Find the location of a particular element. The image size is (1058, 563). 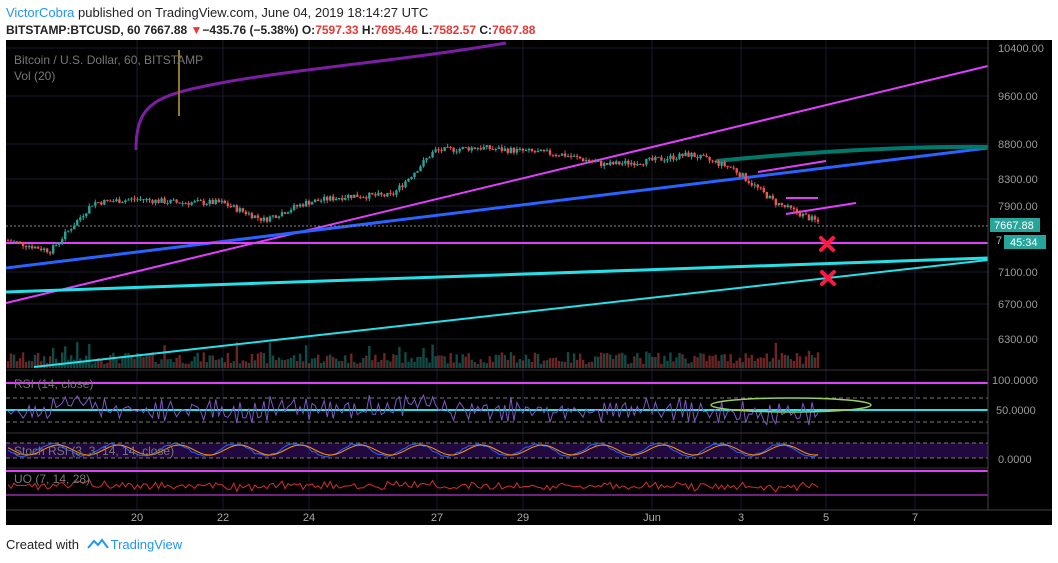

change-arrow-icon: ▼ is located at coordinates (196, 30).